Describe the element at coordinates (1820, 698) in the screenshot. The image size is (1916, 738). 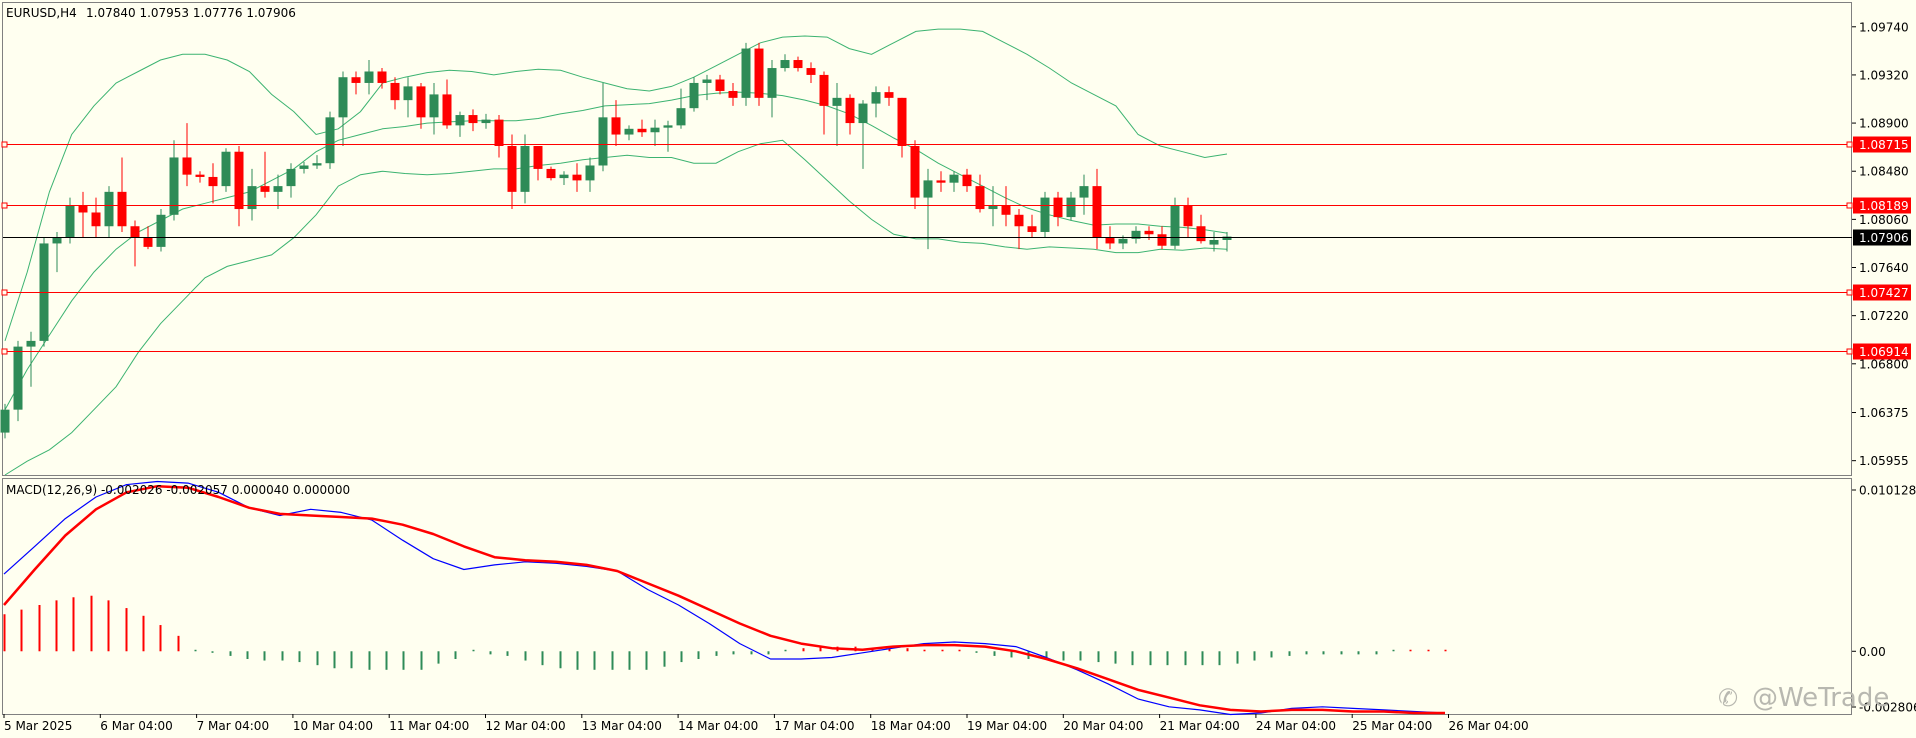
I see `watermark-text: @WeTrade` at that location.